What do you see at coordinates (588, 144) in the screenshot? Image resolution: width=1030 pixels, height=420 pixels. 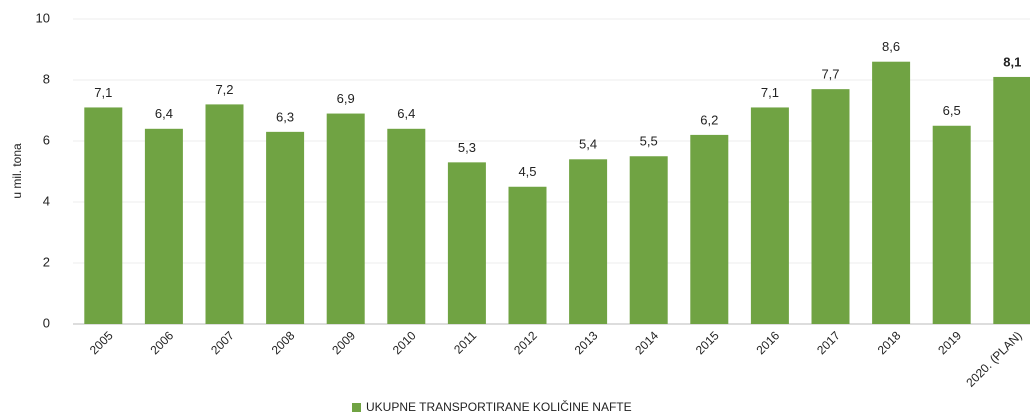 I see `data-label: 5,4` at bounding box center [588, 144].